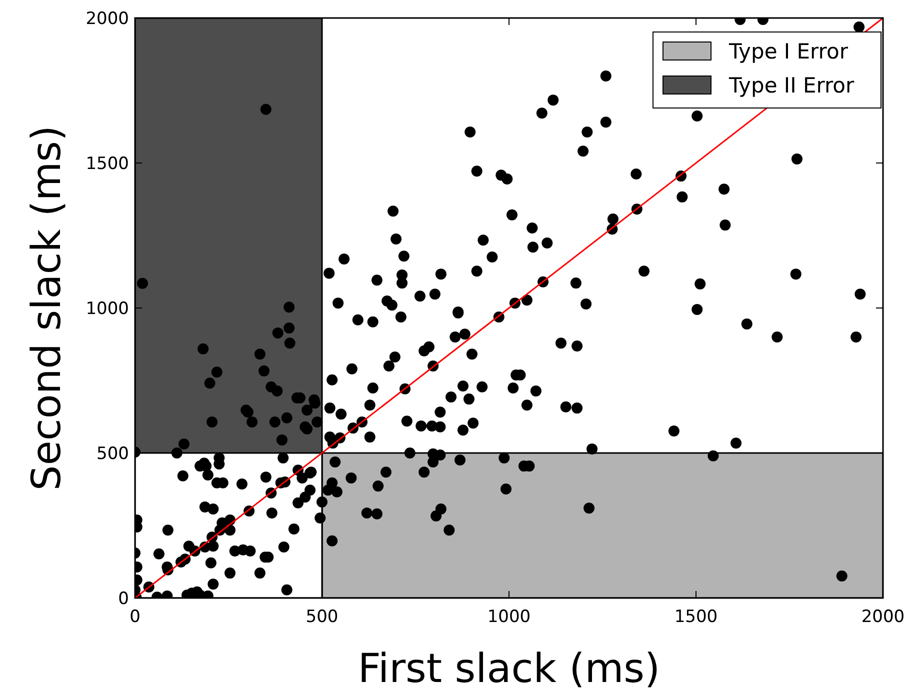  Describe the element at coordinates (47, 308) in the screenshot. I see `y-axis-title: Second slack (ms)` at that location.